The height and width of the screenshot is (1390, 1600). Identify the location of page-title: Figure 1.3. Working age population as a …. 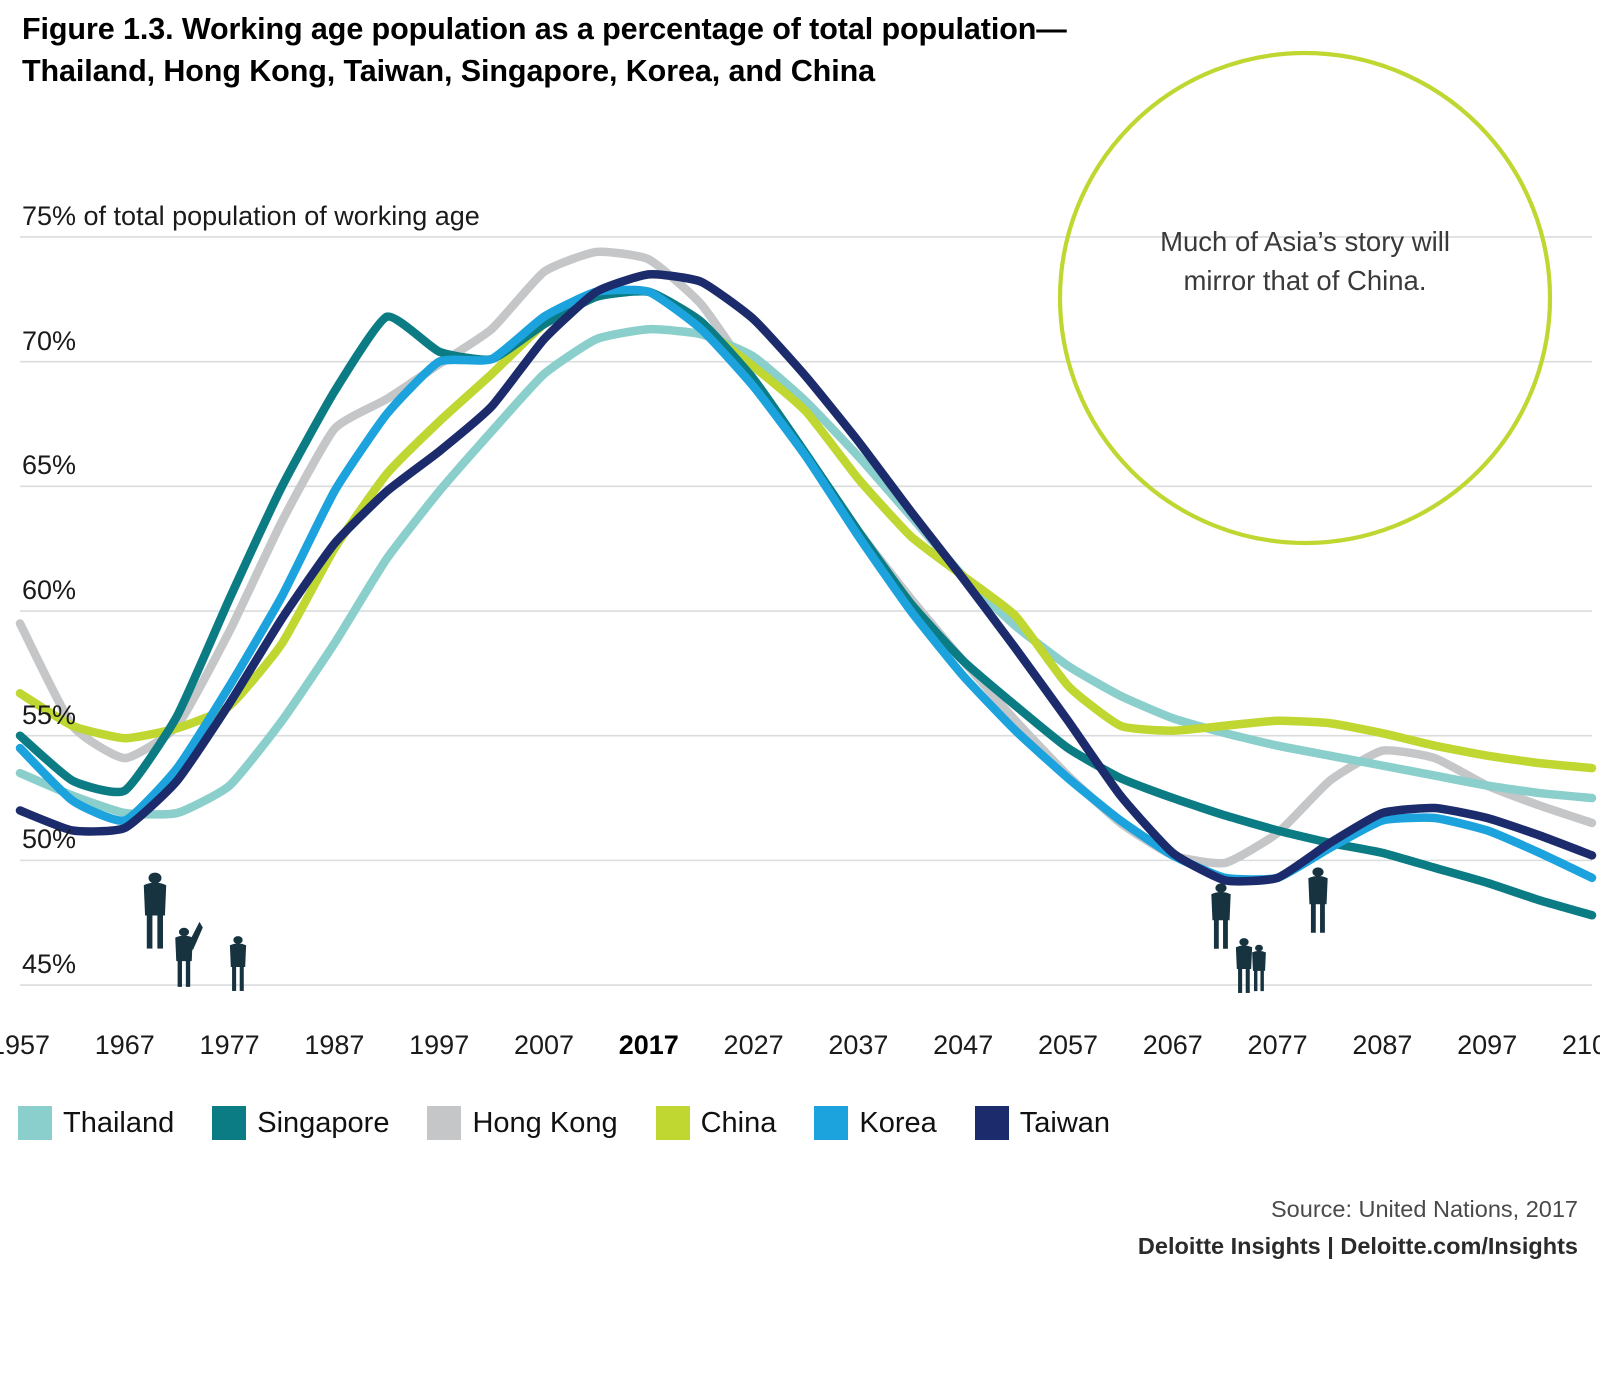
(544, 50).